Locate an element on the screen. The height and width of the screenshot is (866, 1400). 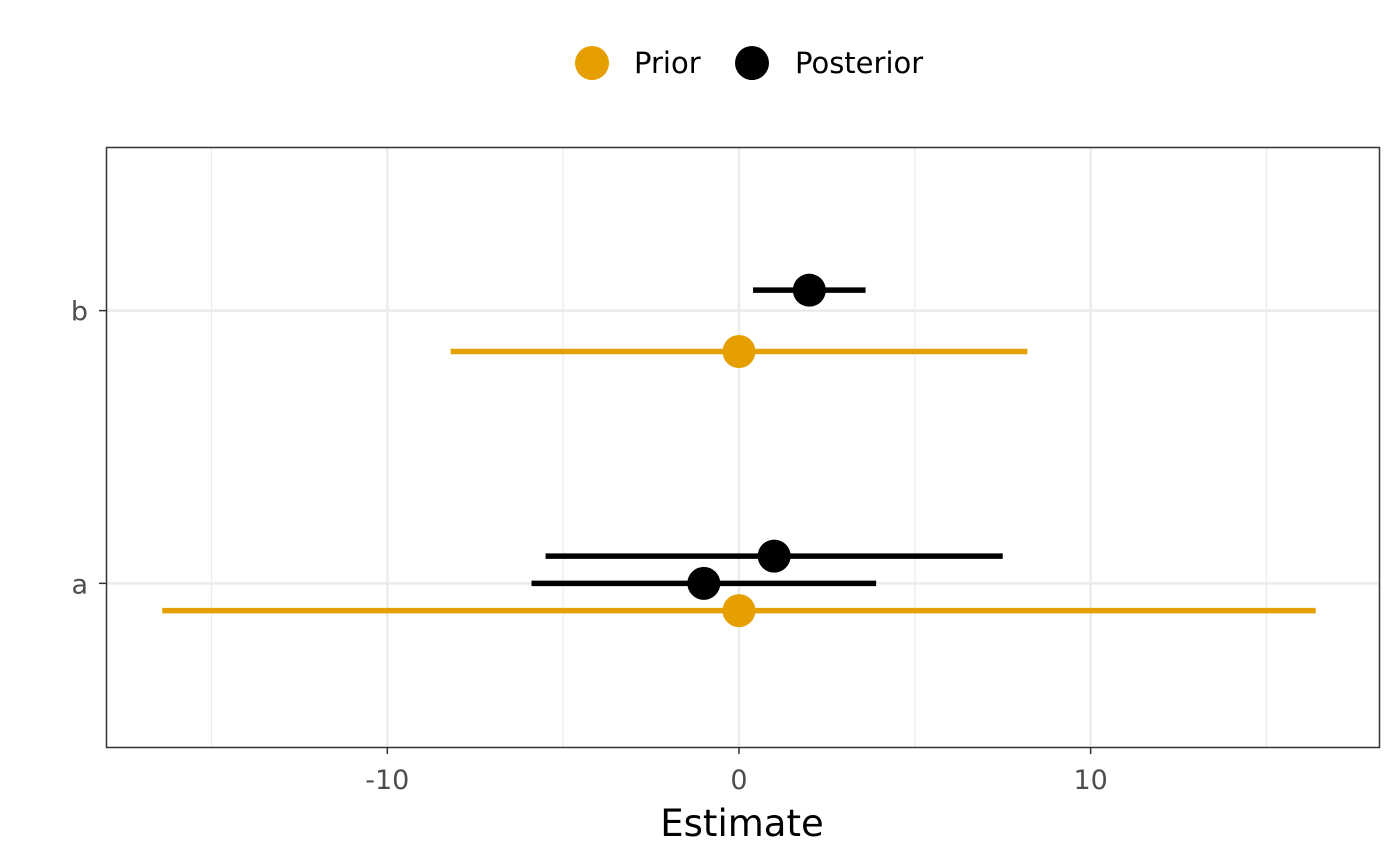
legend-entry-prior: Prior is located at coordinates (638, 63).